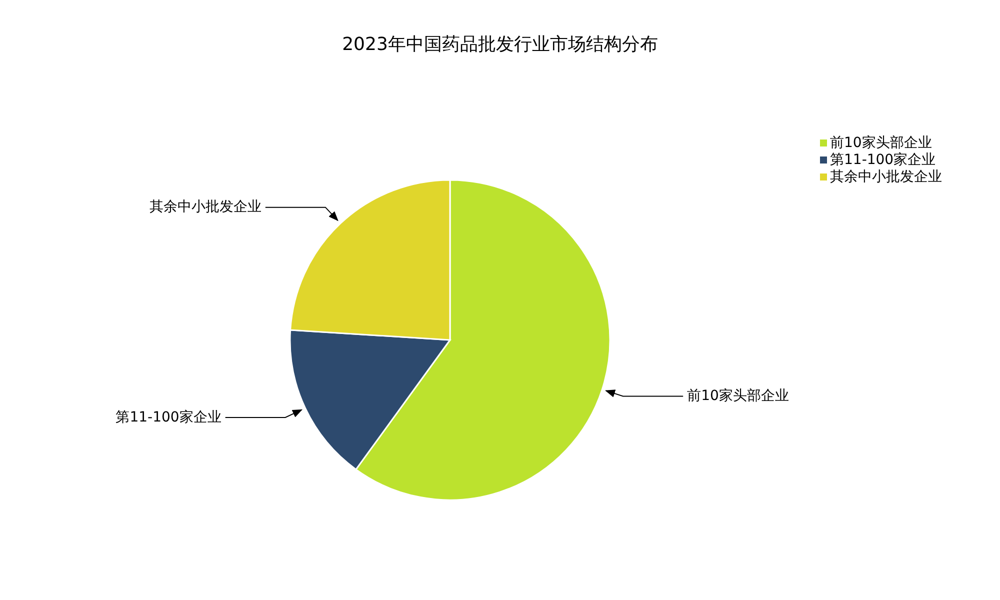  Describe the element at coordinates (205, 207) in the screenshot. I see `slice-label: 其余中小批发企业` at that location.